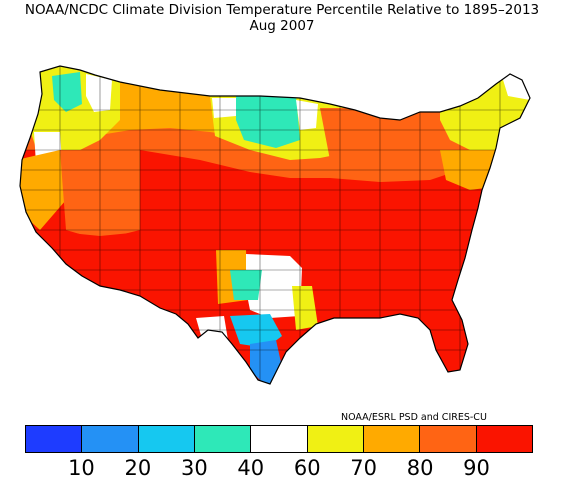  I want to click on legend-tick-label: 80, so click(420, 468).